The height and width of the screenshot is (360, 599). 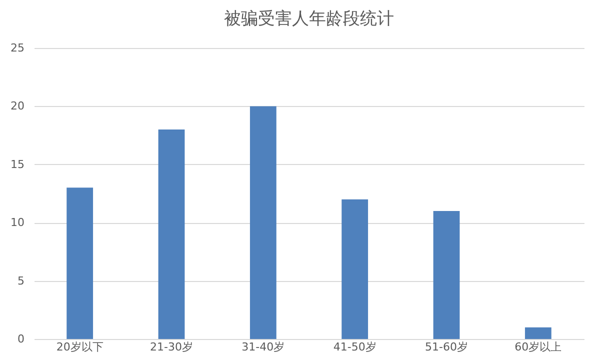 What do you see at coordinates (21, 339) in the screenshot?
I see `y-tick-label: 0` at bounding box center [21, 339].